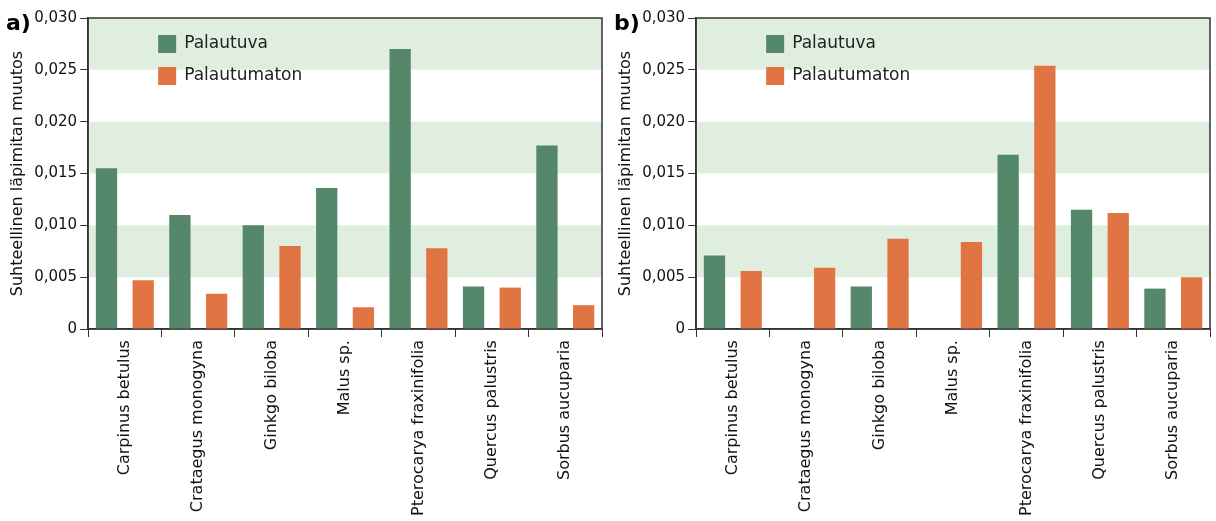 Image resolution: width=1216 pixels, height=521 pixels. What do you see at coordinates (627, 22) in the screenshot?
I see `chart-title: b)` at bounding box center [627, 22].